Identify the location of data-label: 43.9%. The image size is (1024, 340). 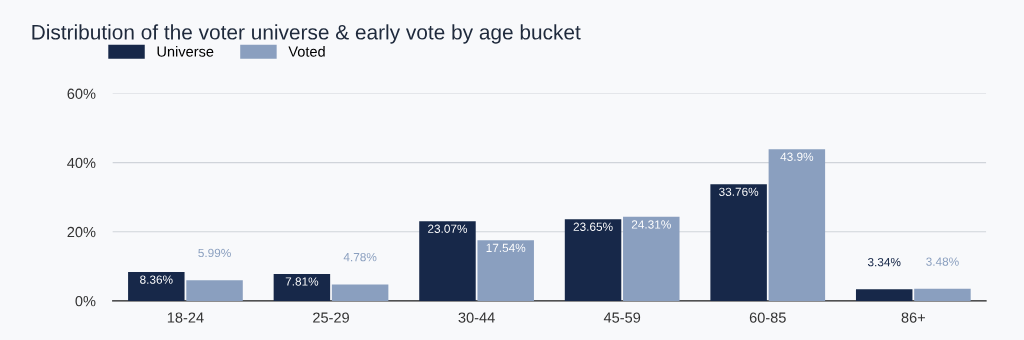
(797, 156).